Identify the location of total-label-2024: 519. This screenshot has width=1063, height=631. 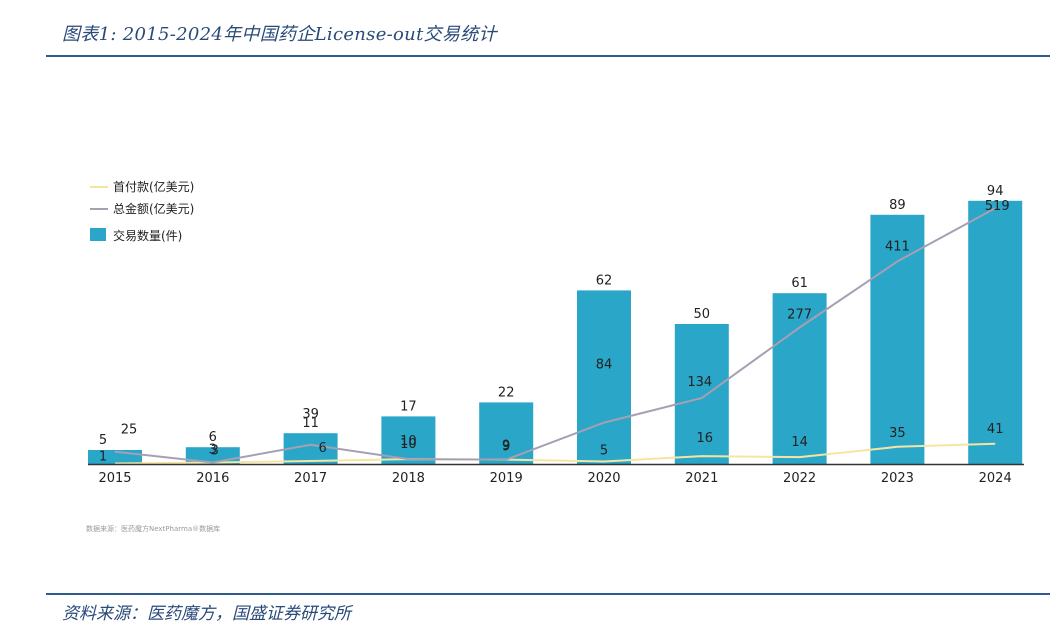
(997, 206).